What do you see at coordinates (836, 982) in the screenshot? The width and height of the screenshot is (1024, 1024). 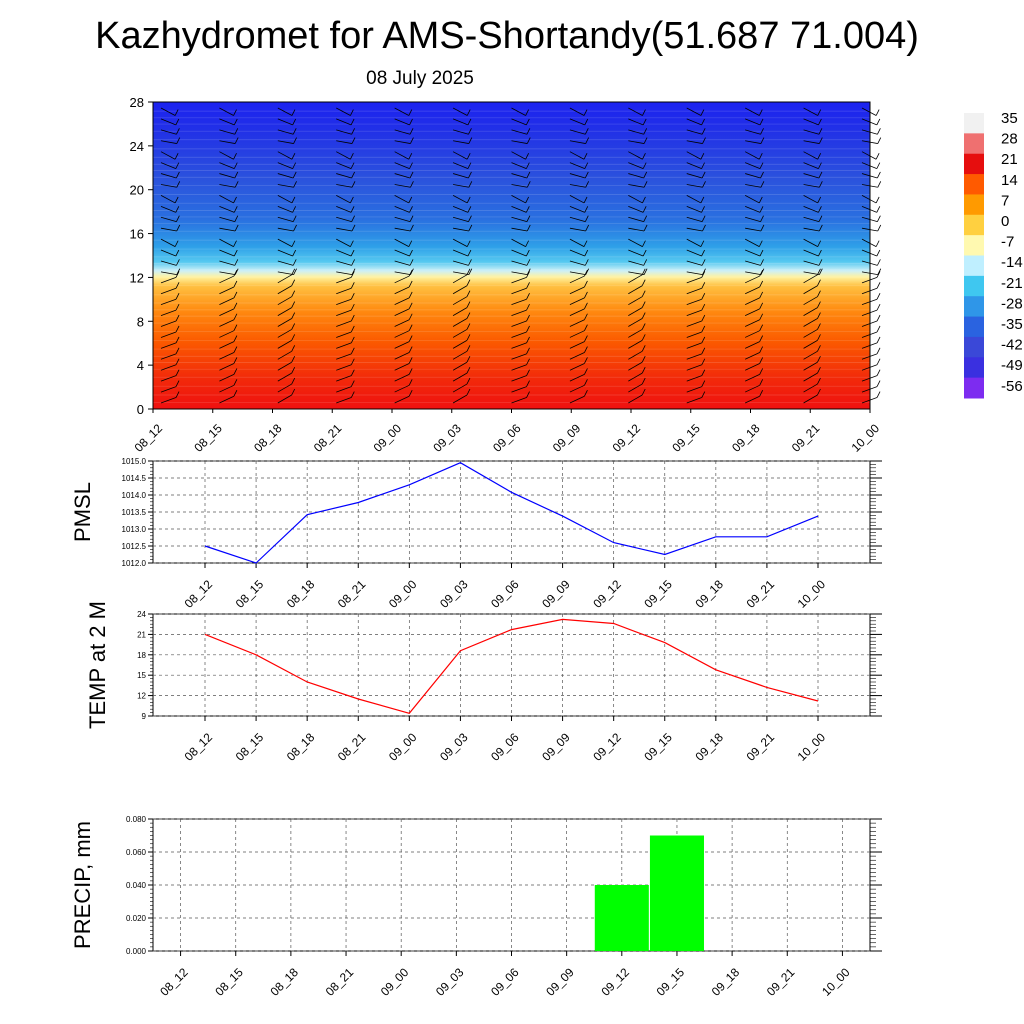 I see `x-tick-label: 10_00` at bounding box center [836, 982].